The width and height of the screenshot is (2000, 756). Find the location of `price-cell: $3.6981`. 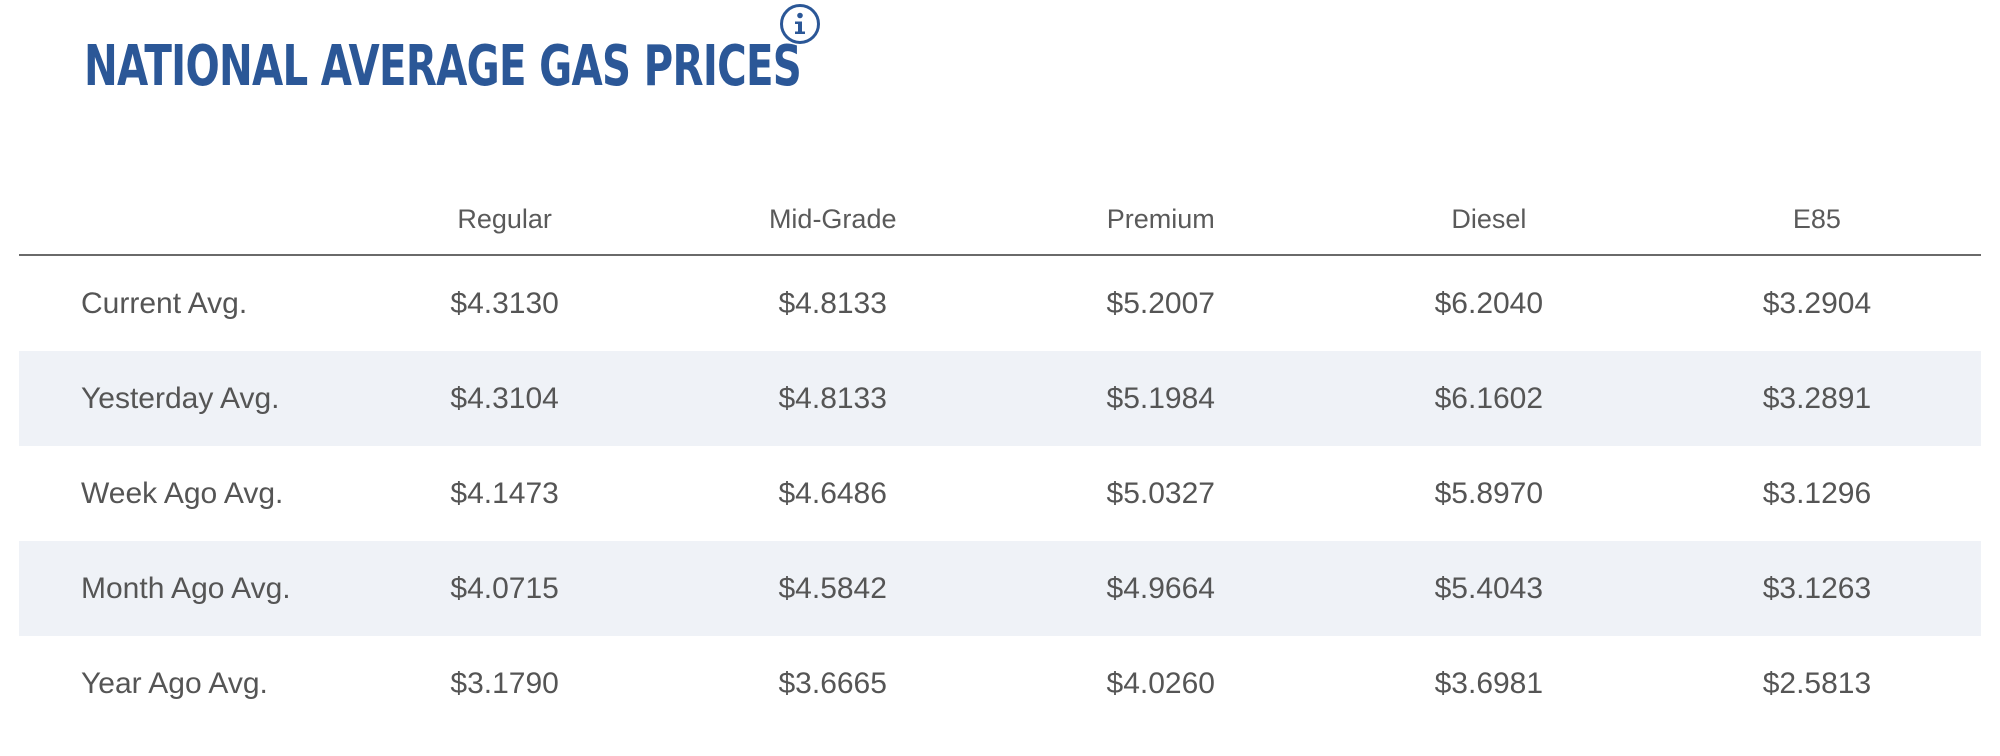

price-cell: $3.6981 is located at coordinates (1489, 683).